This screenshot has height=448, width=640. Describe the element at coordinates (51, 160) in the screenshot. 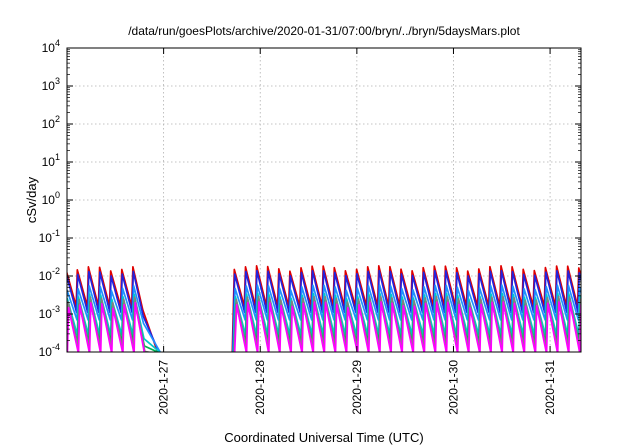

I see `y-tick-label: 10¹` at that location.